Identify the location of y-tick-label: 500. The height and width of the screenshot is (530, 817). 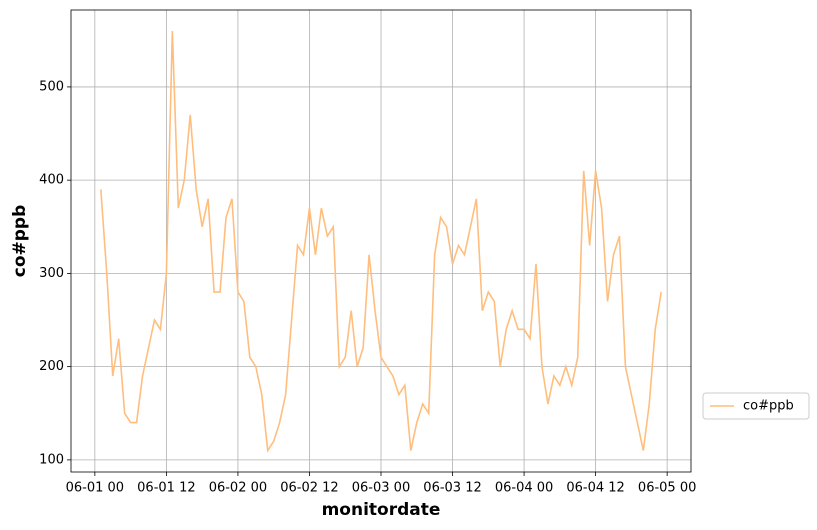
(51, 86).